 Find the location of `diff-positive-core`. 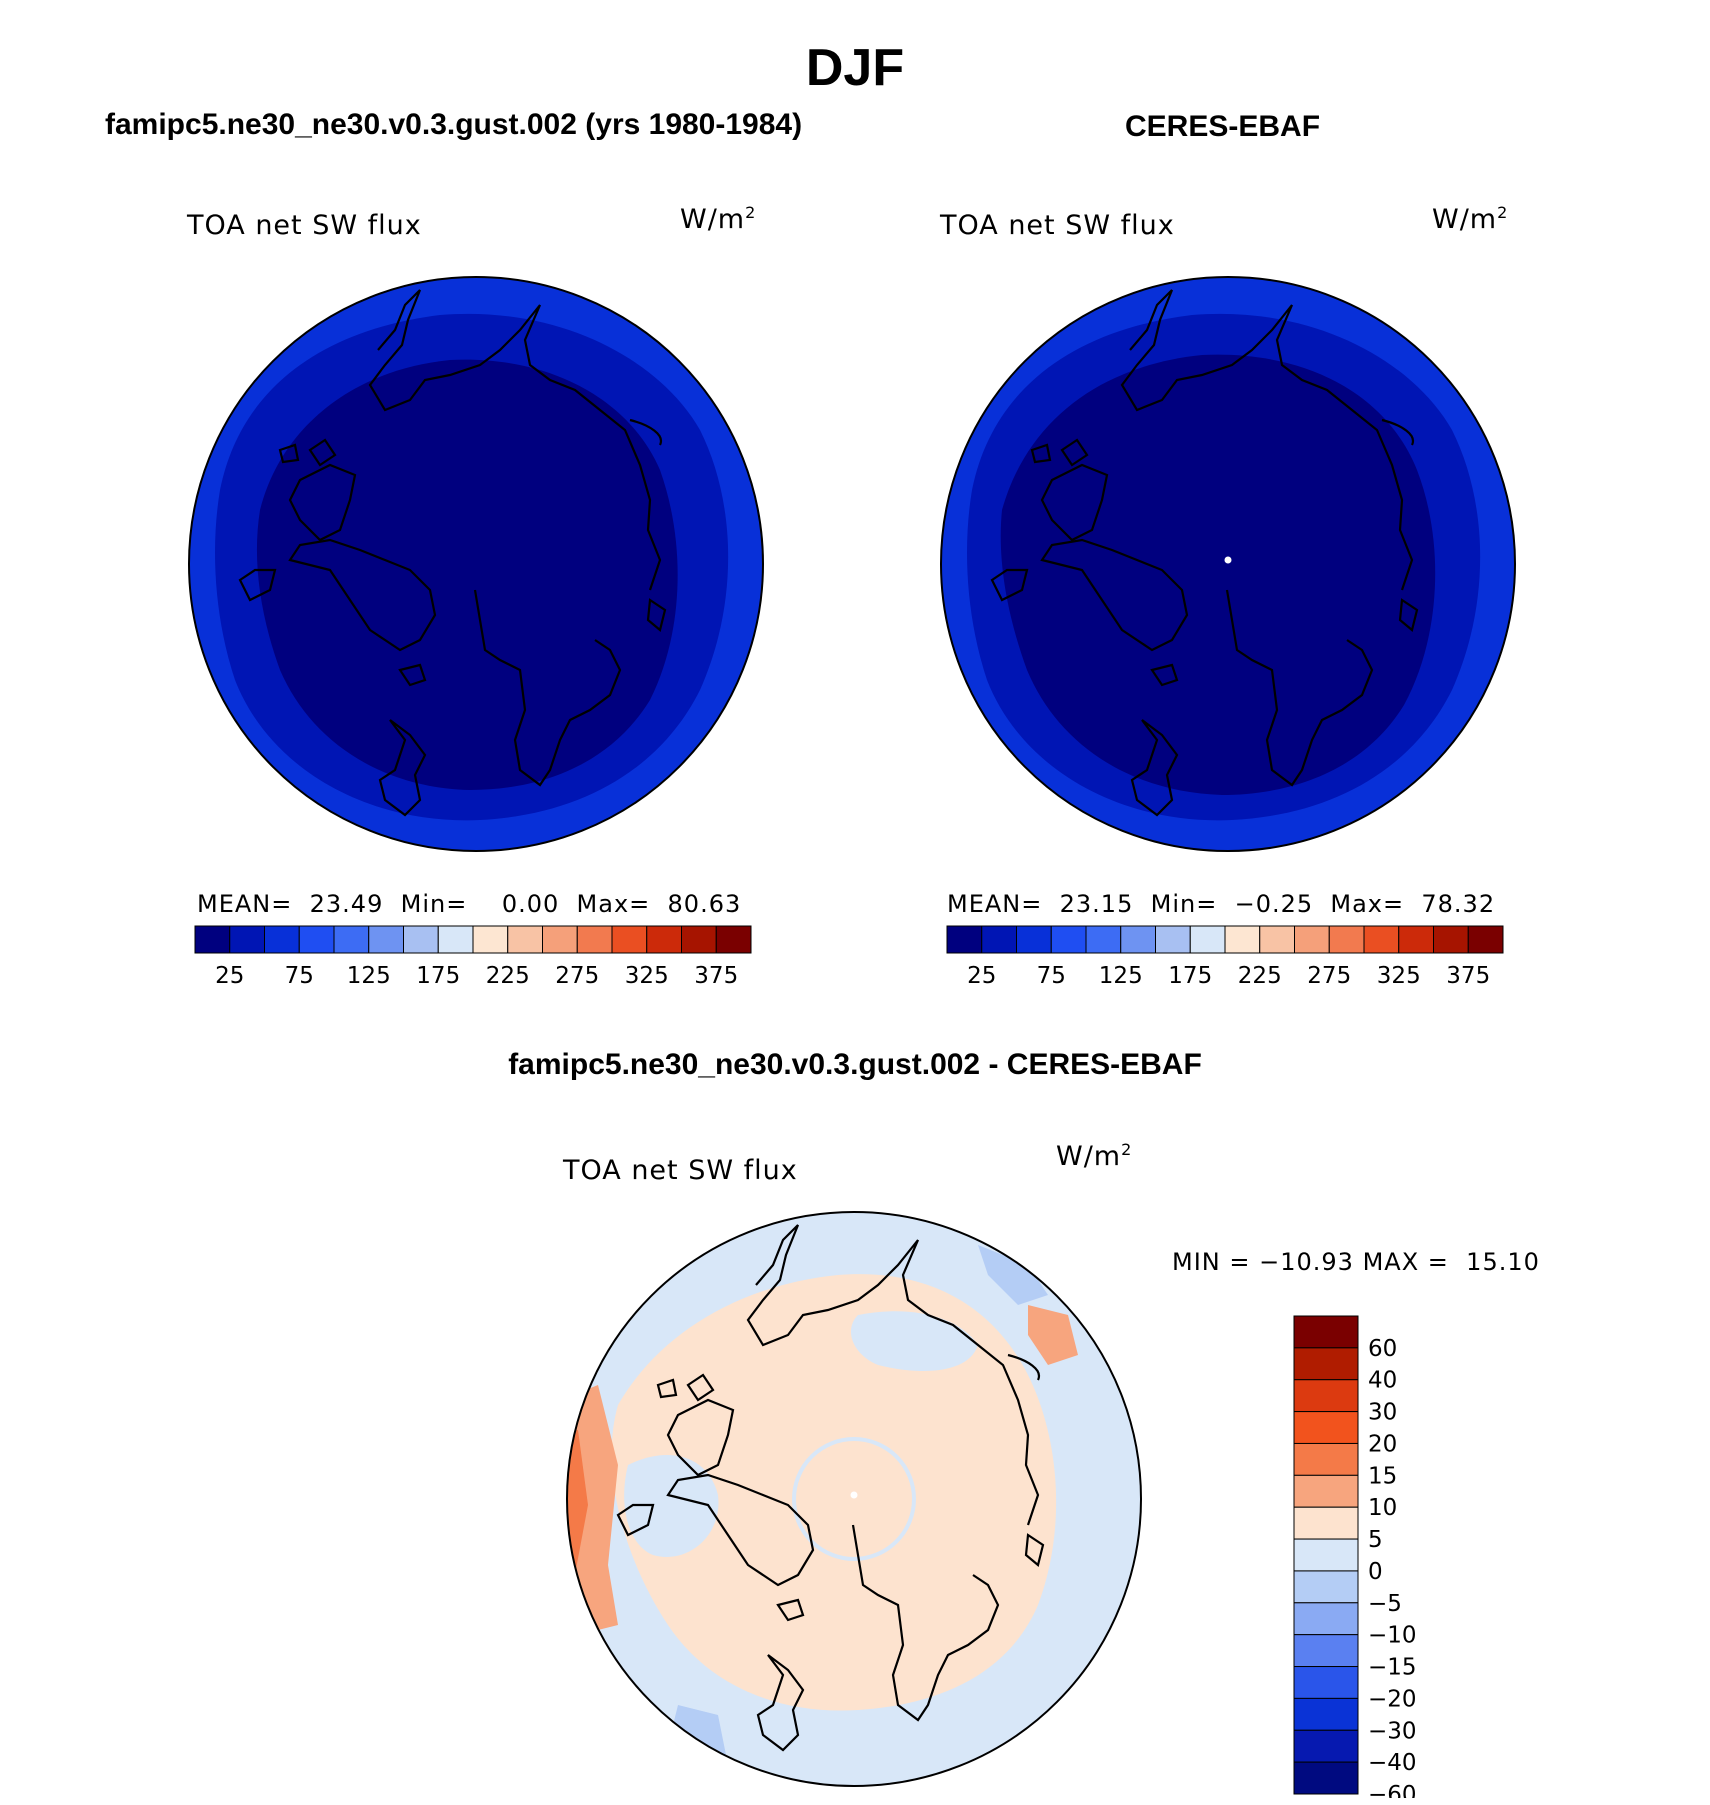

diff-positive-core is located at coordinates (834, 1492).